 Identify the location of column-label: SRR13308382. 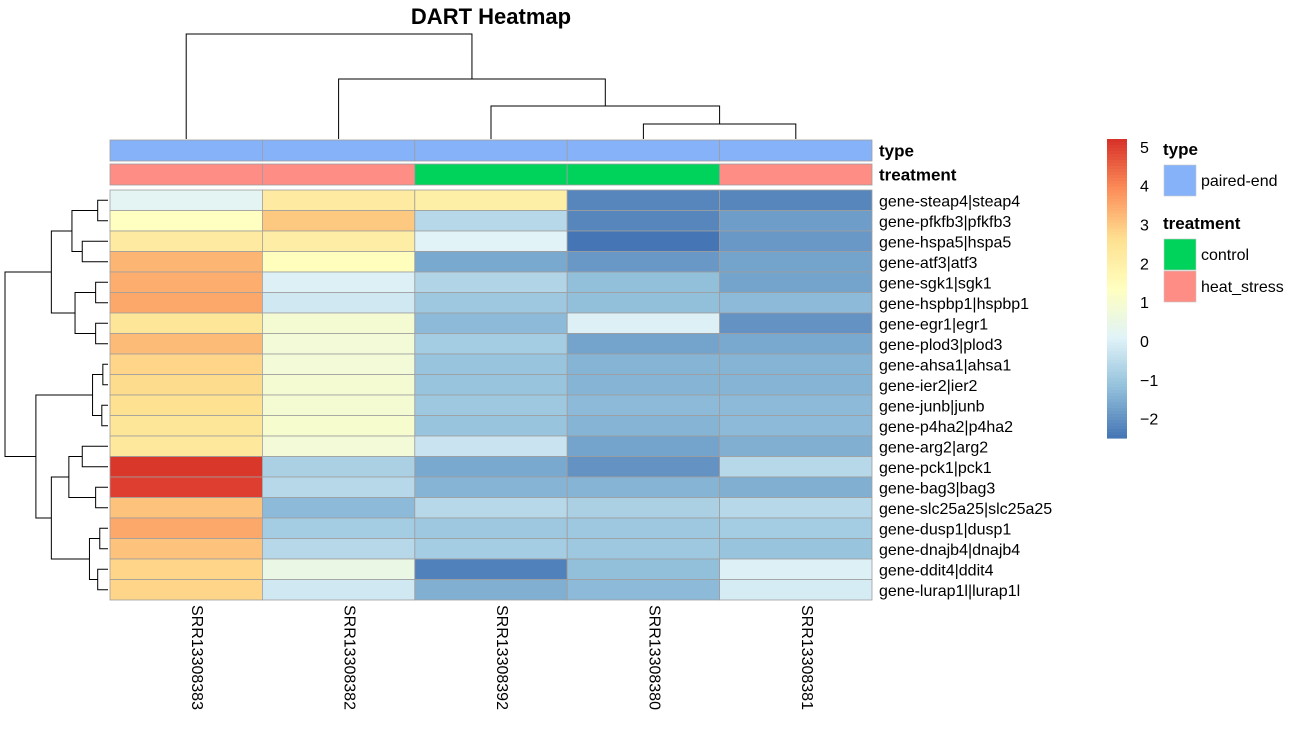
(349, 657).